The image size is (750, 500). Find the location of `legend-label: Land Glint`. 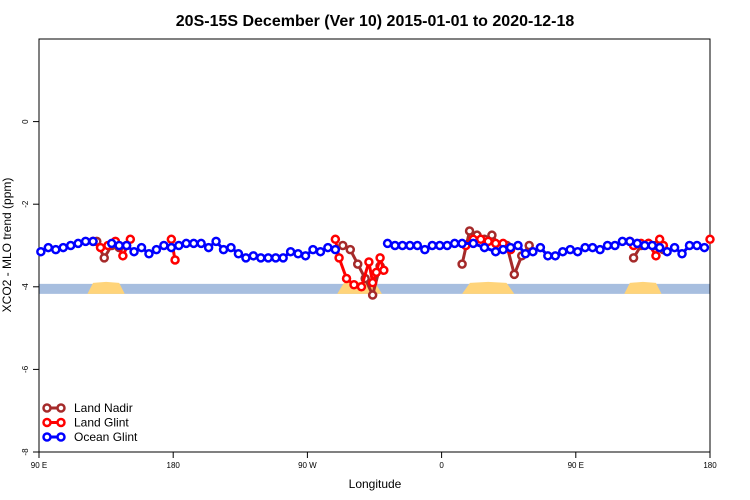

legend-label: Land Glint is located at coordinates (101, 423).